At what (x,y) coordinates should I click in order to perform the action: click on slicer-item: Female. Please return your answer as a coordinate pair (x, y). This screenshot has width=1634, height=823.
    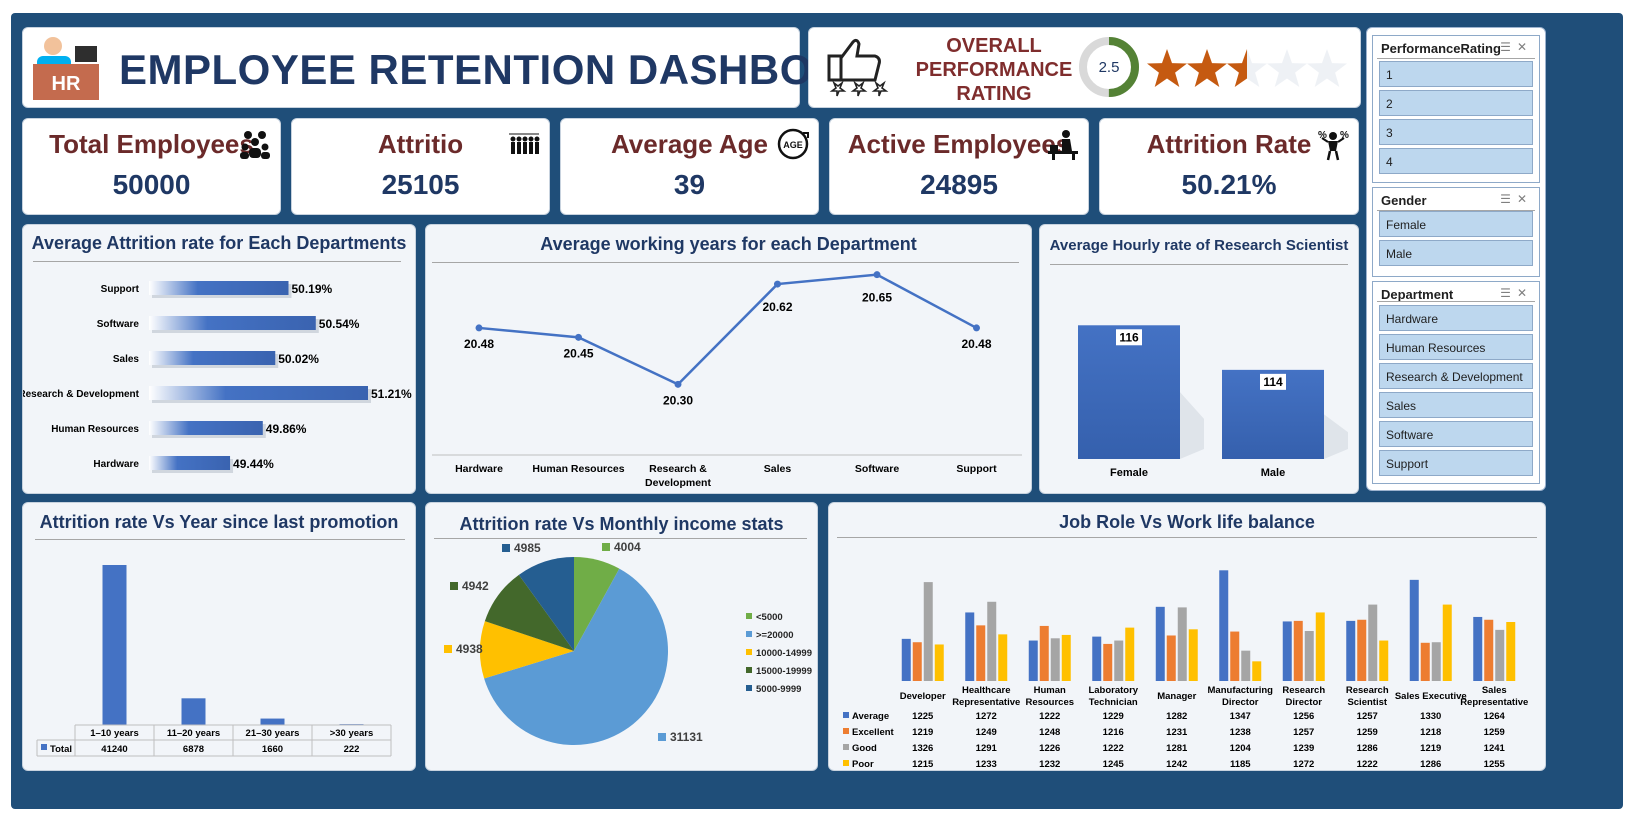
    Looking at the image, I should click on (1456, 224).